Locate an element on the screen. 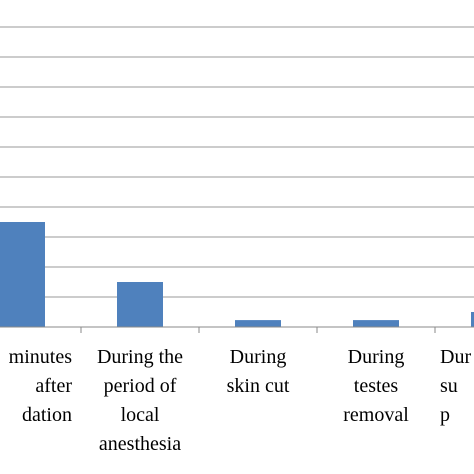  x-tick-label: During testes removal is located at coordinates (376, 386).